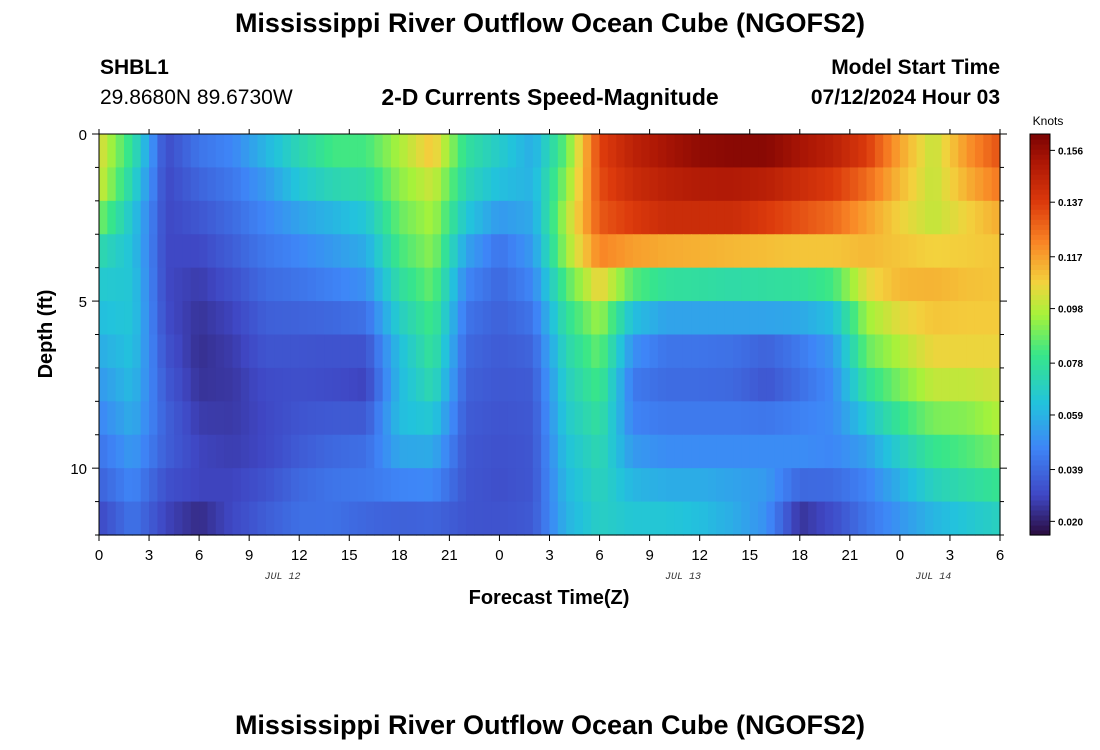 This screenshot has height=750, width=1100. Describe the element at coordinates (1070, 522) in the screenshot. I see `colorbar-tick-label: 0.020` at that location.